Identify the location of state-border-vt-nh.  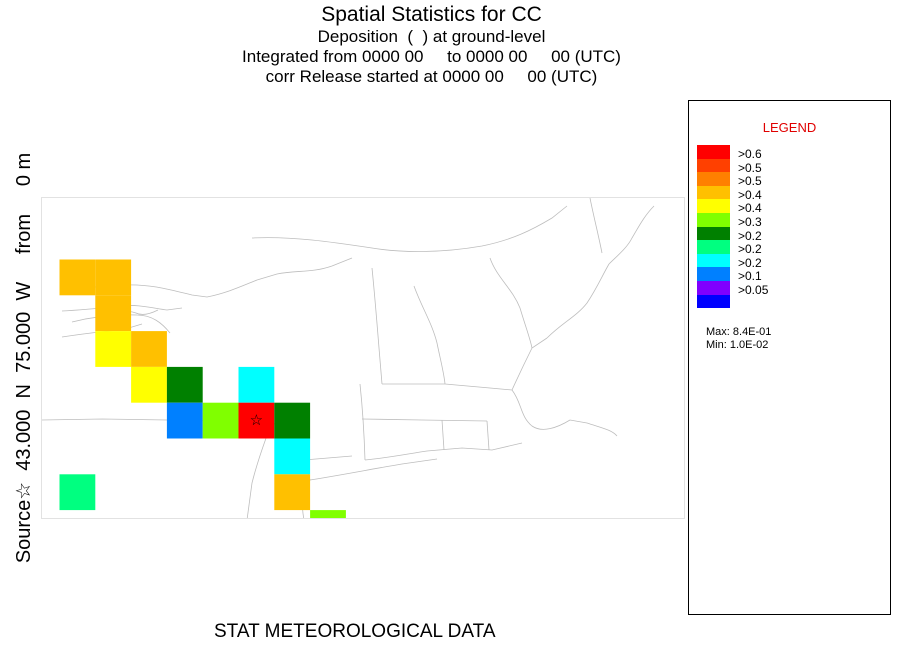
(429, 335).